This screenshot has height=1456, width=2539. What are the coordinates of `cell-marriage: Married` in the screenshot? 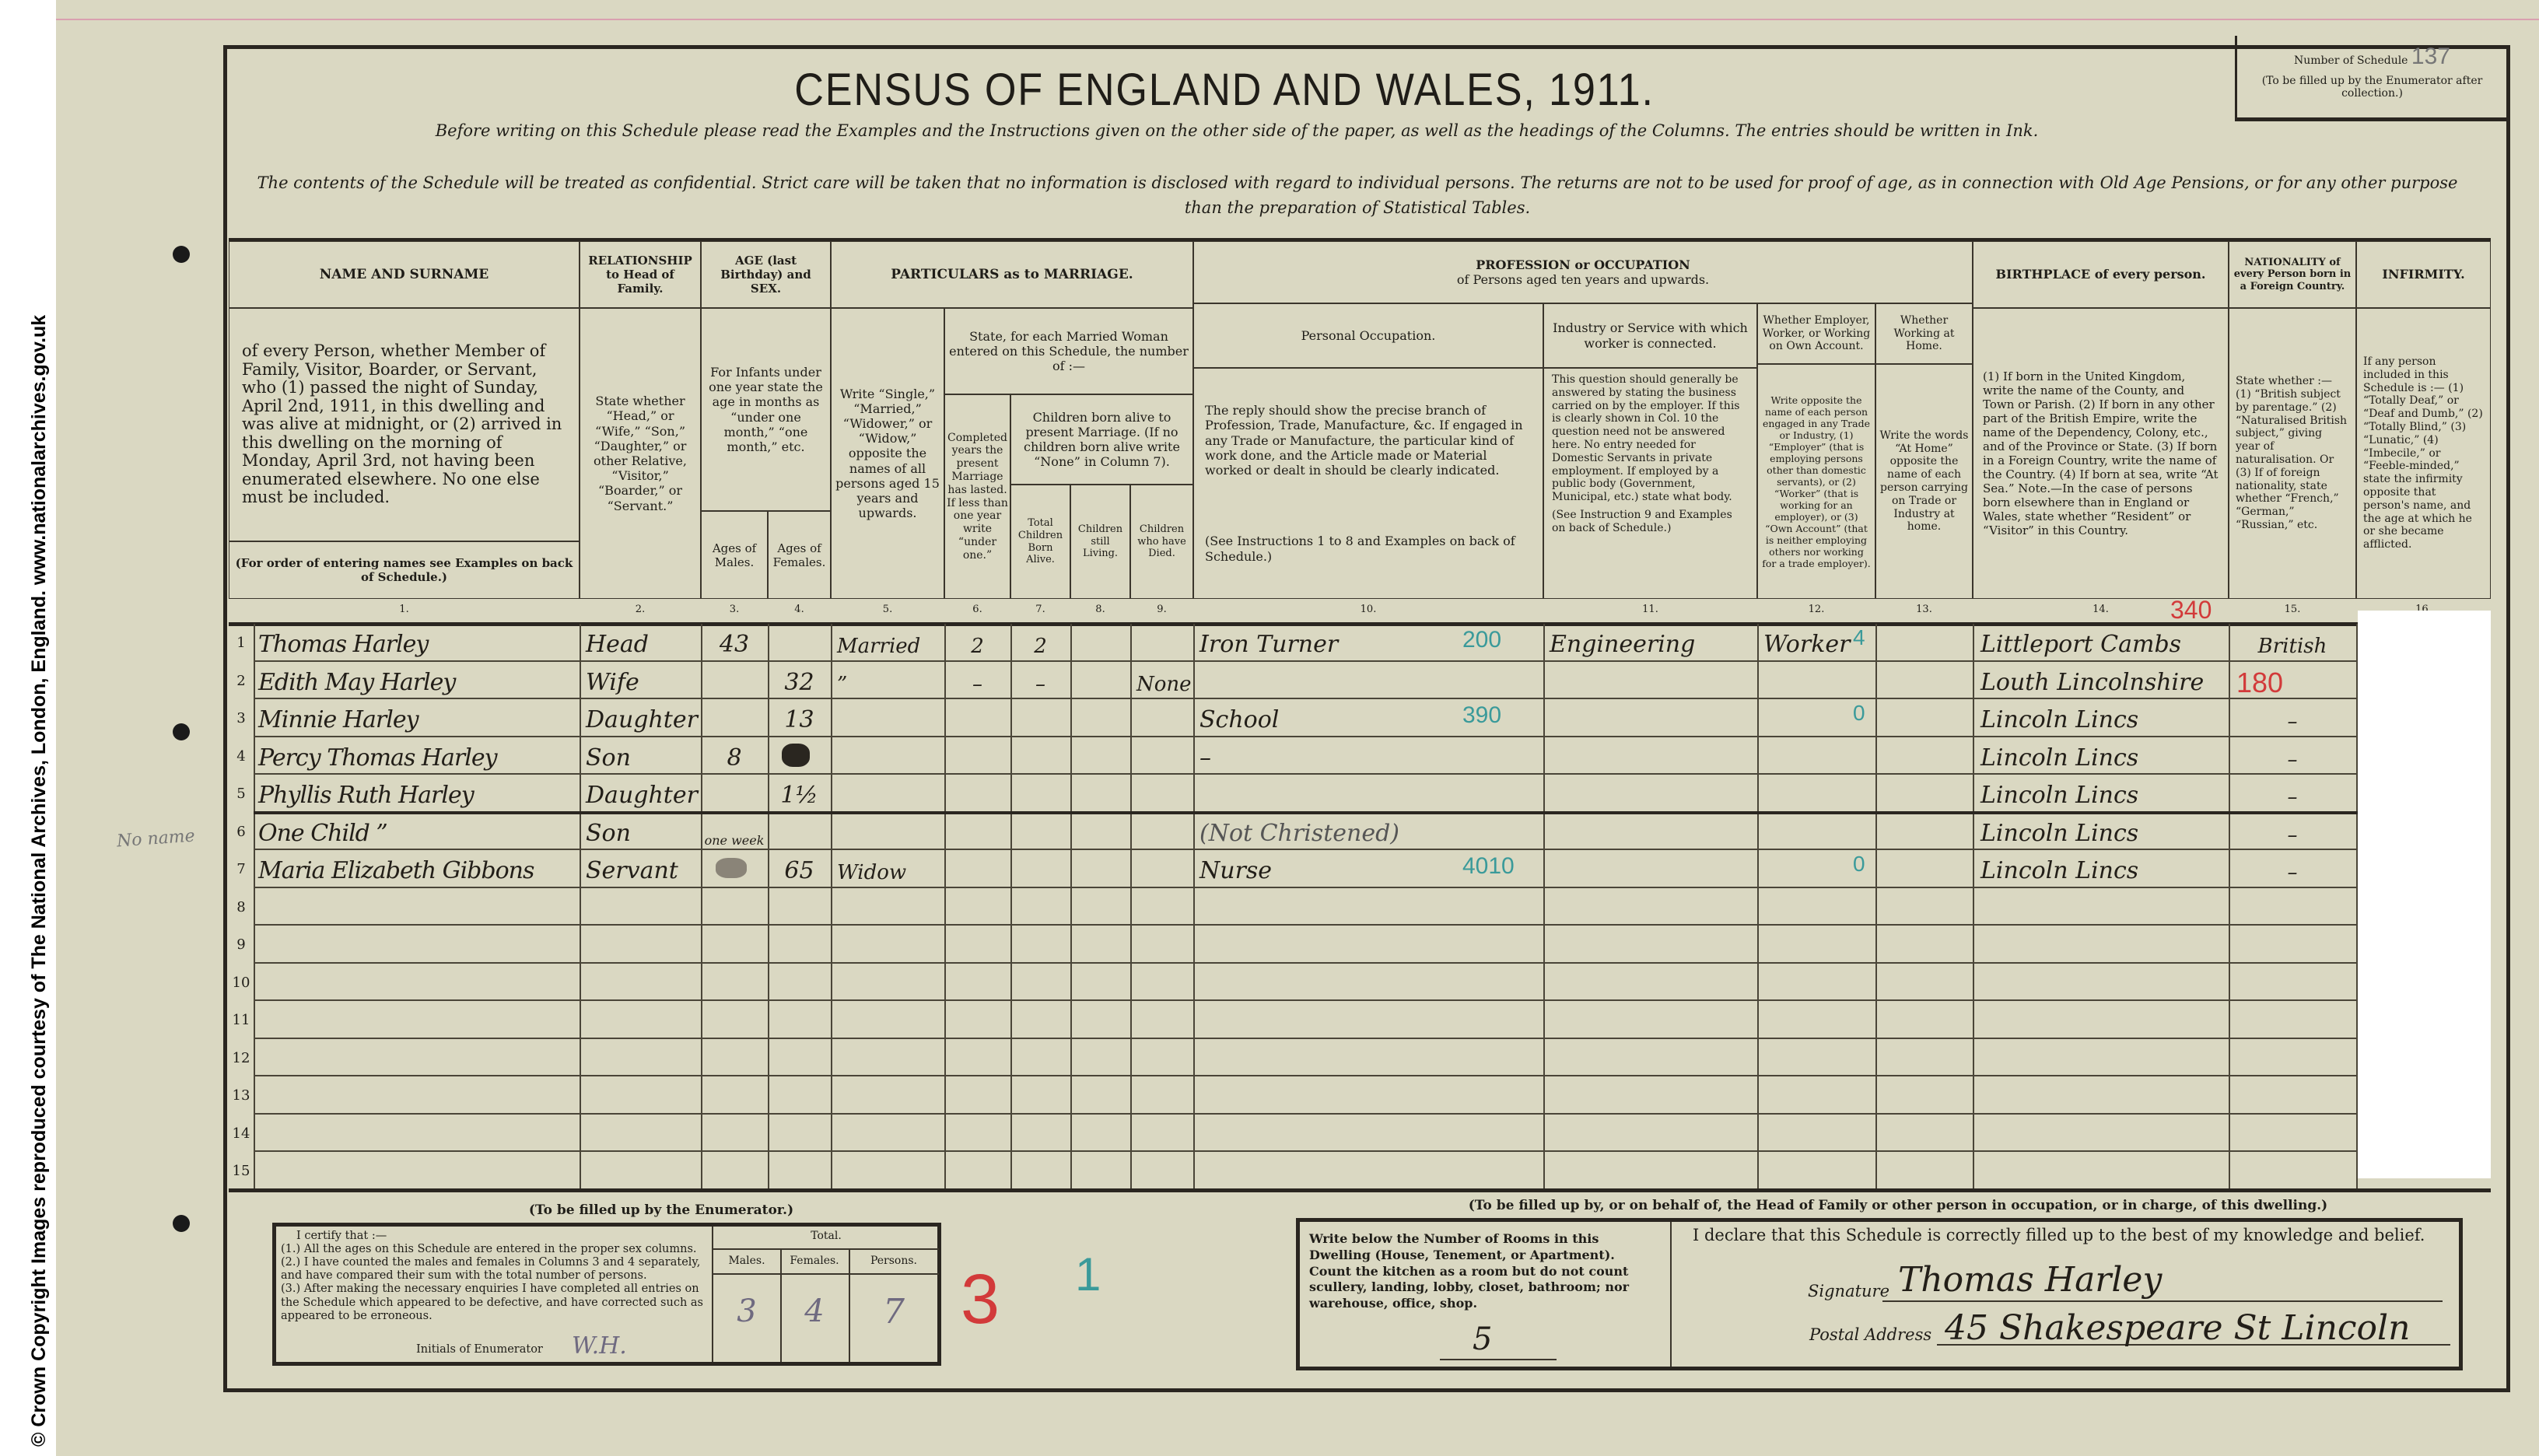 It's located at (879, 647).